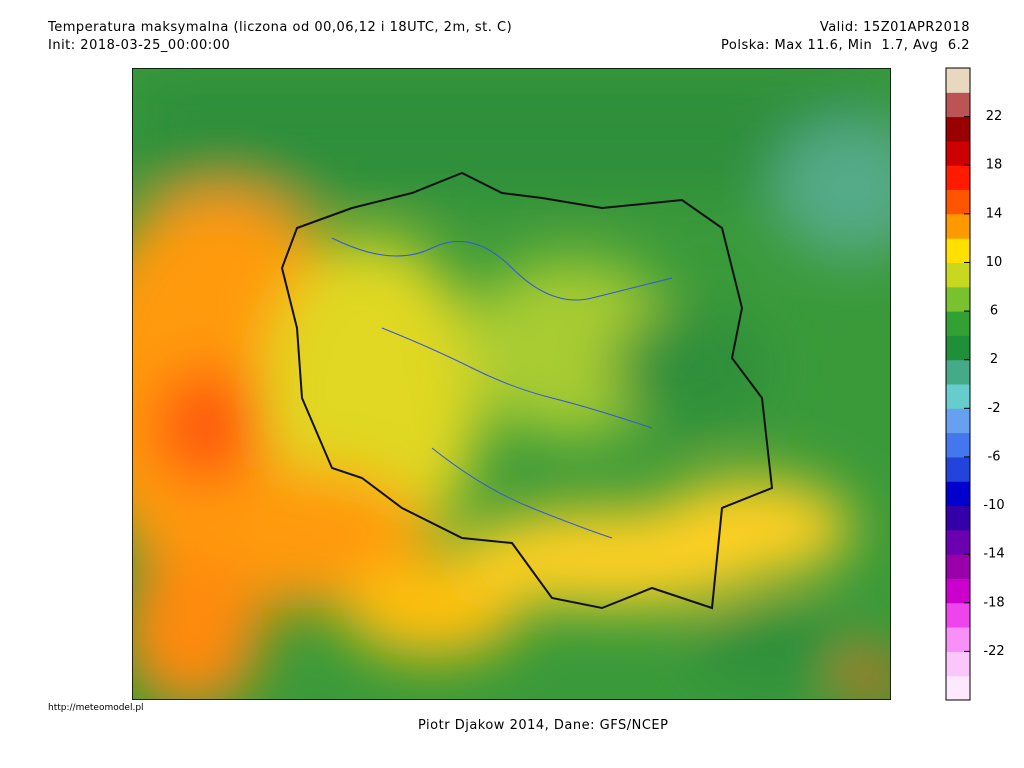  What do you see at coordinates (993, 554) in the screenshot?
I see `tick-label: -14` at bounding box center [993, 554].